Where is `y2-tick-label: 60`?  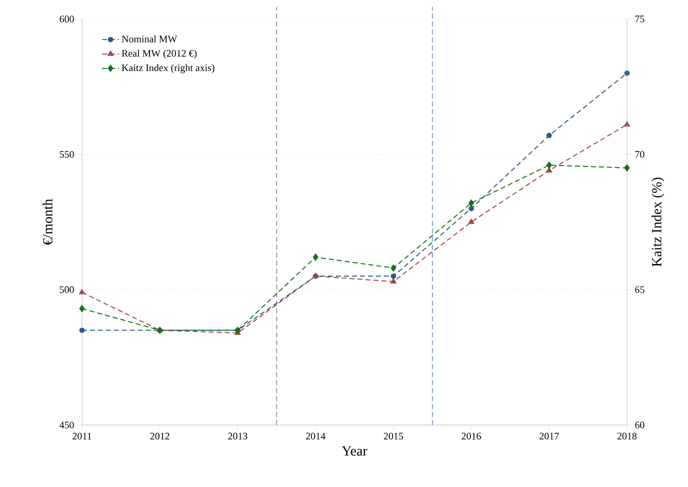
y2-tick-label: 60 is located at coordinates (639, 425).